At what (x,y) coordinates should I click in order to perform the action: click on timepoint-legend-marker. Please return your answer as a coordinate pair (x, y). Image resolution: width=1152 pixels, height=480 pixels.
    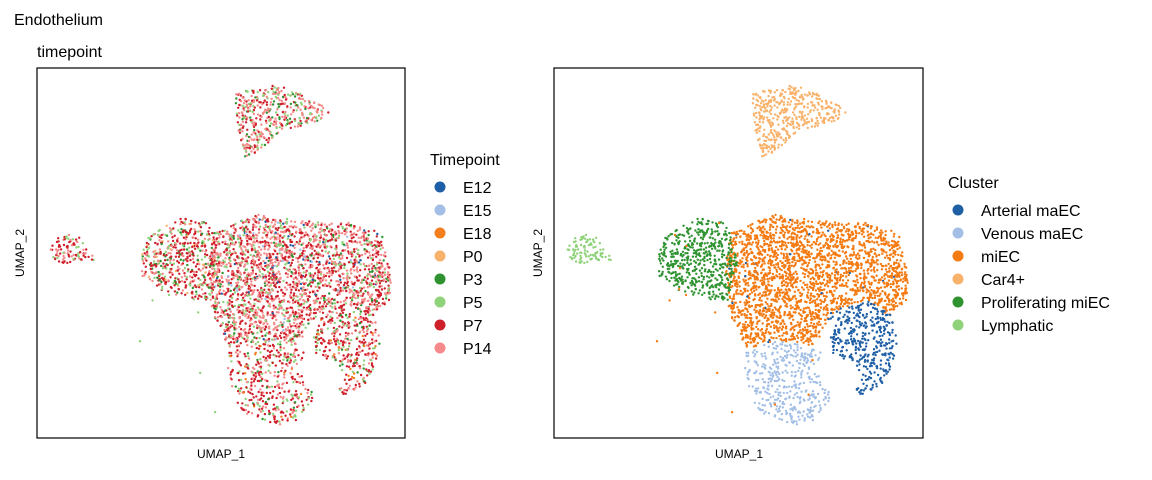
    Looking at the image, I should click on (440, 348).